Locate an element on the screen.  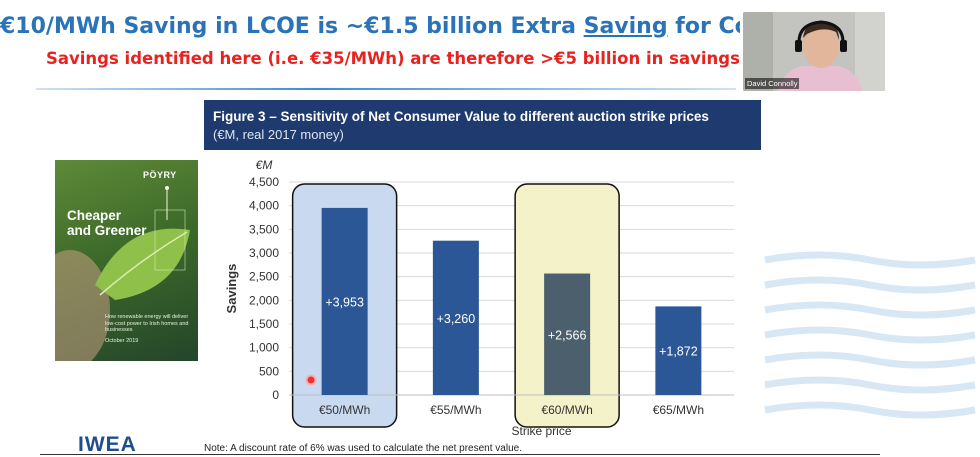
x-tick-label: €50/MWh is located at coordinates (344, 410).